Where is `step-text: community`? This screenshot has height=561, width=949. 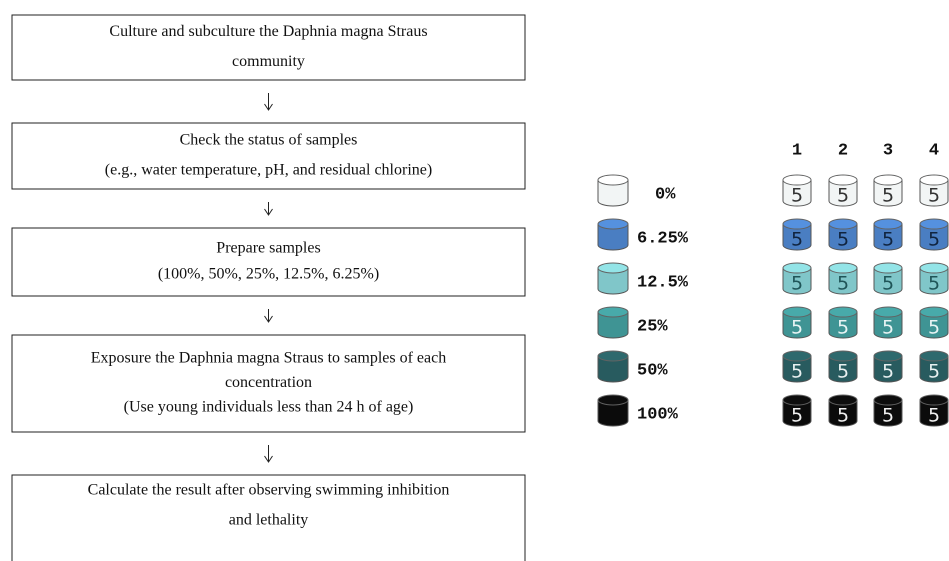 step-text: community is located at coordinates (268, 61).